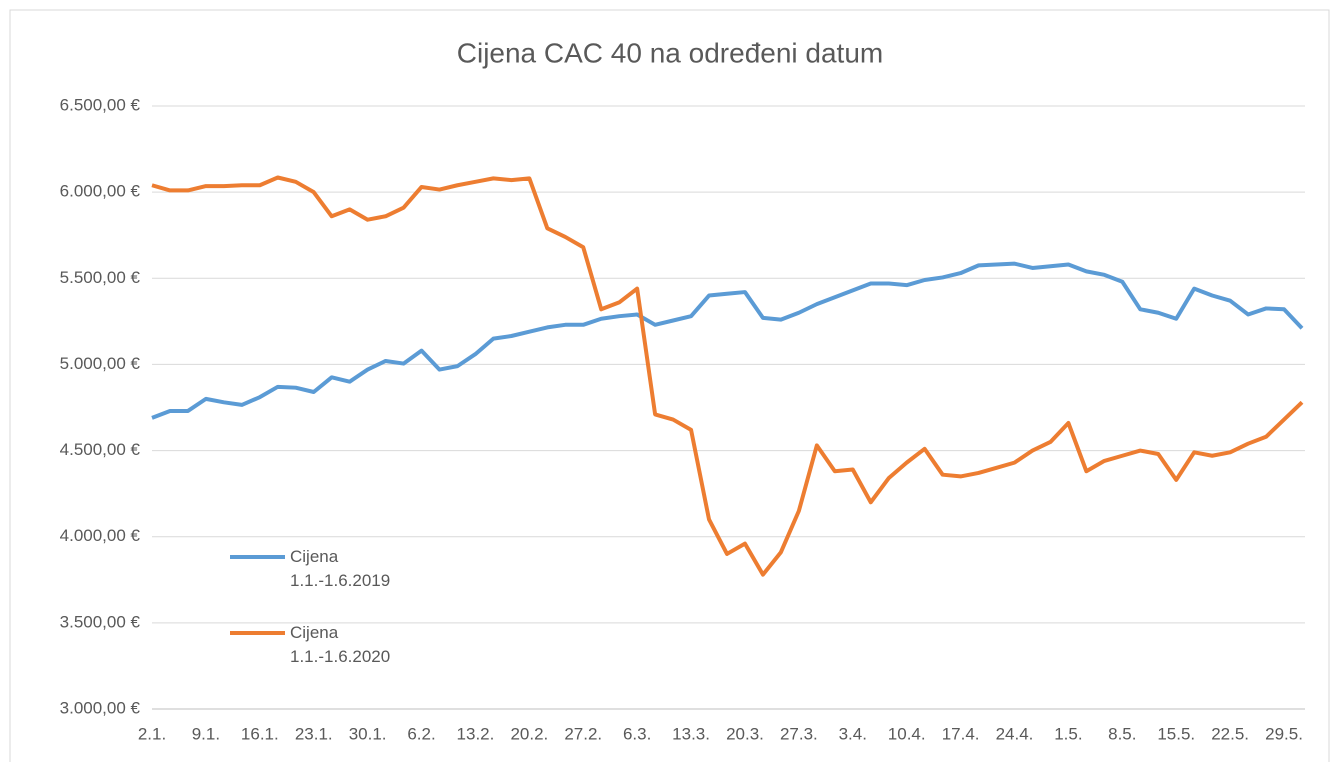 The image size is (1339, 762). What do you see at coordinates (1230, 733) in the screenshot?
I see `x-tick-label: 22.5.` at bounding box center [1230, 733].